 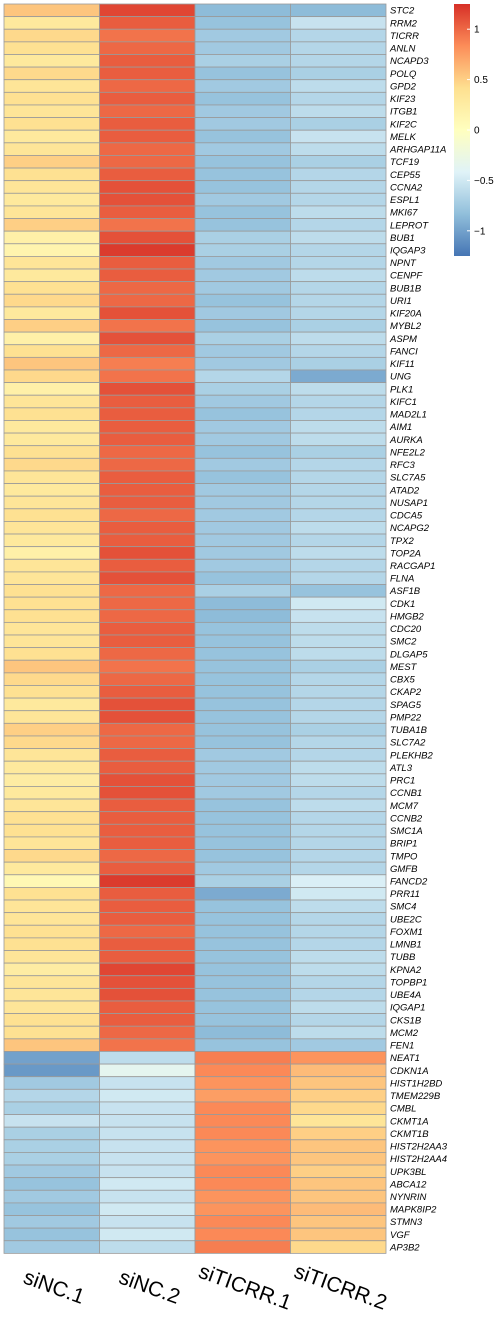 What do you see at coordinates (406, 945) in the screenshot?
I see `gene-label: LMNB1` at bounding box center [406, 945].